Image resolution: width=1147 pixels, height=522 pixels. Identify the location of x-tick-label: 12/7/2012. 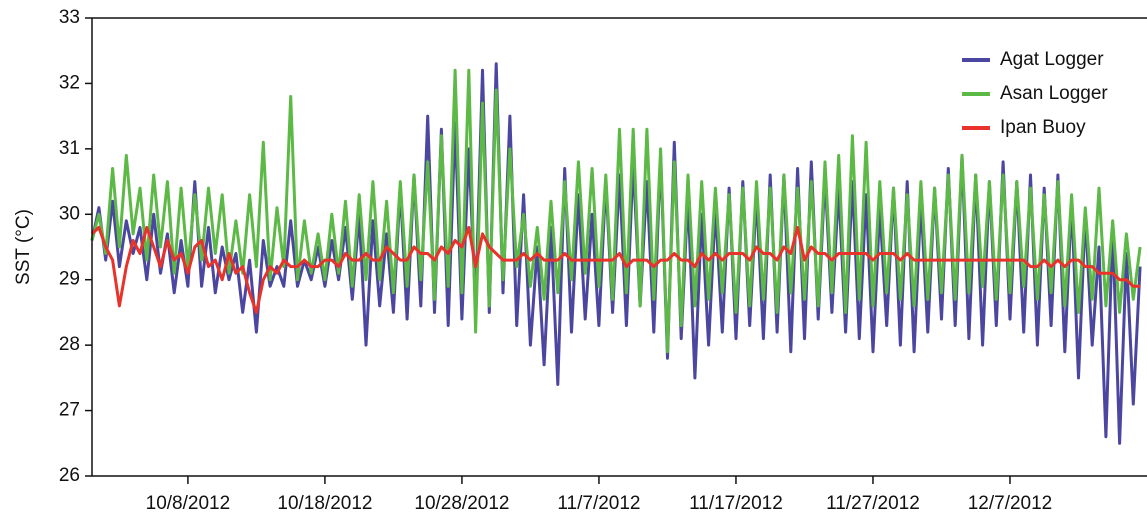
(1010, 503).